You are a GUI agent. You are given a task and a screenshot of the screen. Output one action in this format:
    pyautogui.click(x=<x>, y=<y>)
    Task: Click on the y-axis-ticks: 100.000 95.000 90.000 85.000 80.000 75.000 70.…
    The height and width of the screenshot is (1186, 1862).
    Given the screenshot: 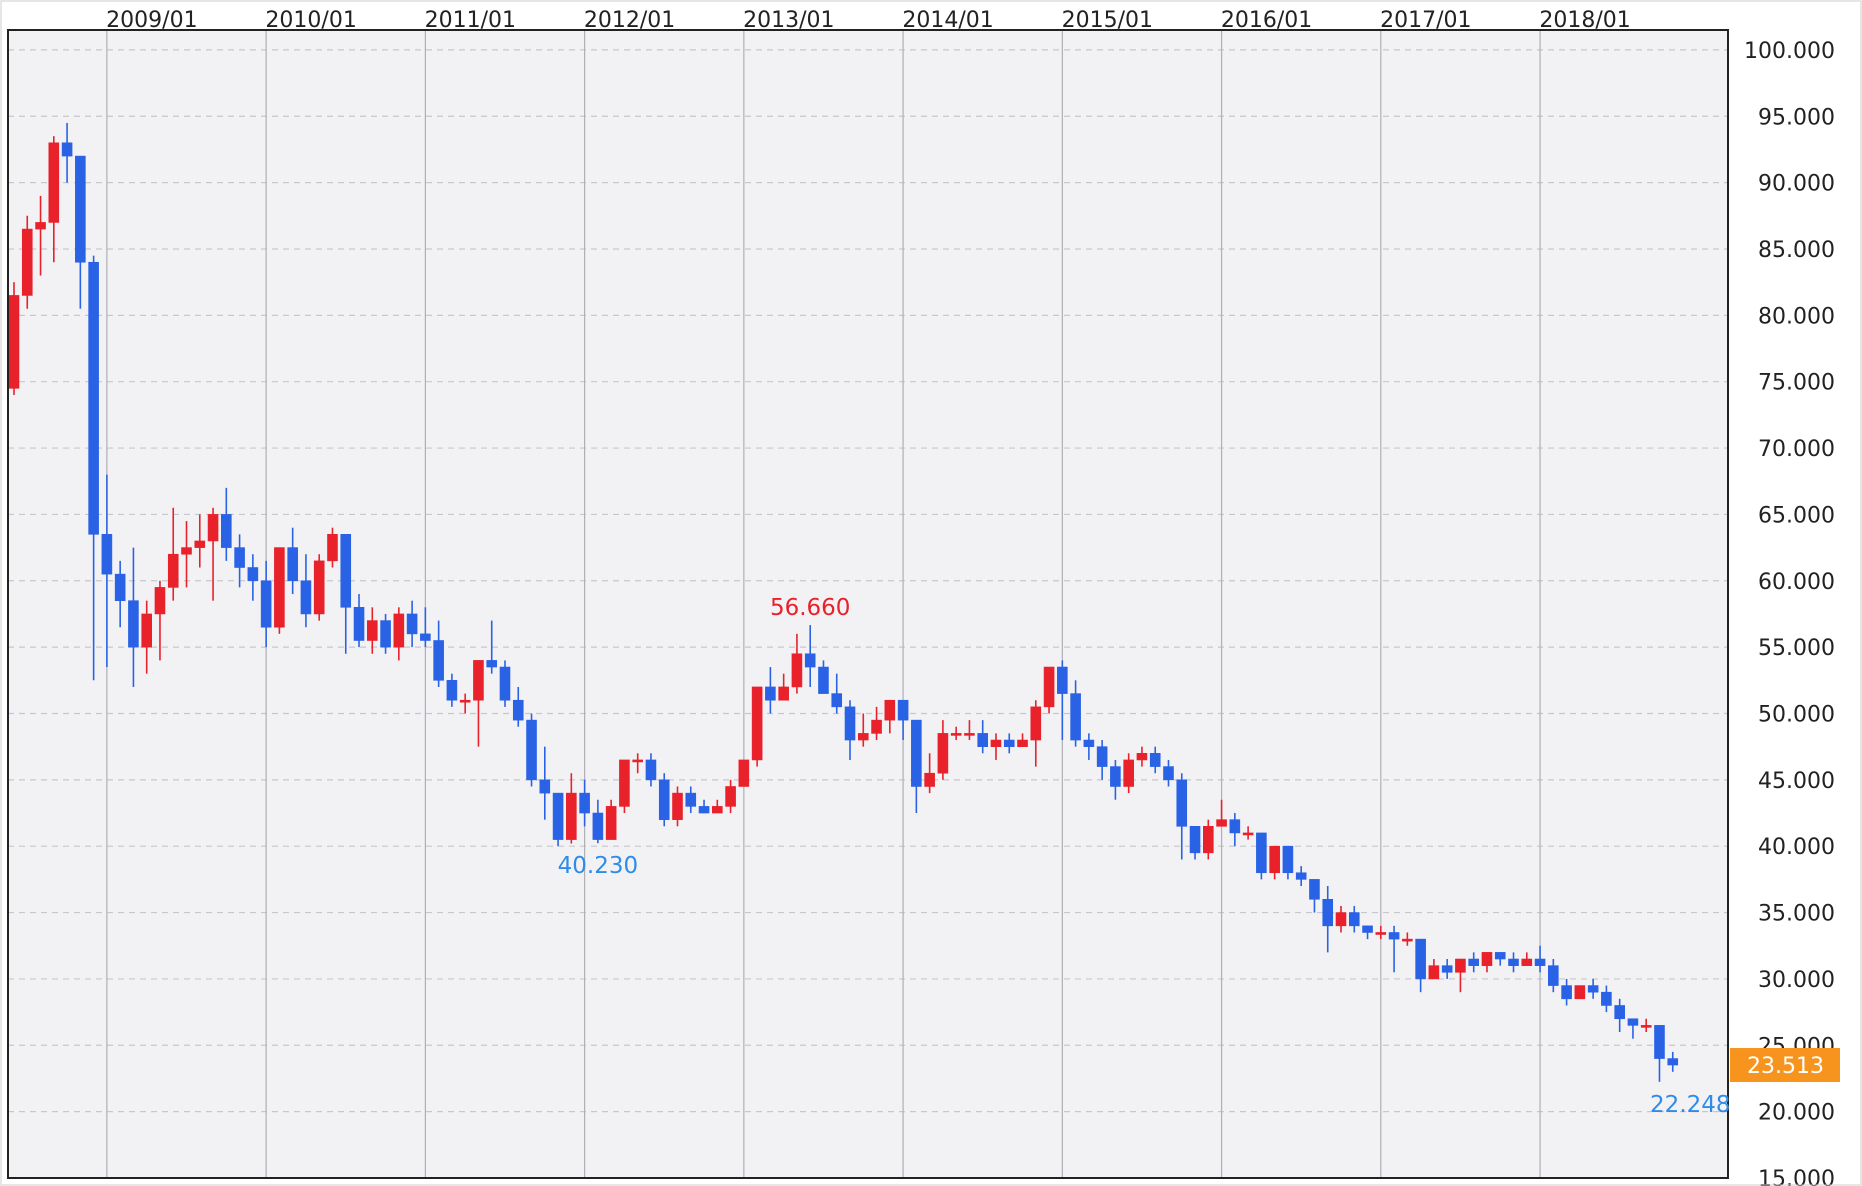 What is the action you would take?
    pyautogui.click(x=1789, y=612)
    